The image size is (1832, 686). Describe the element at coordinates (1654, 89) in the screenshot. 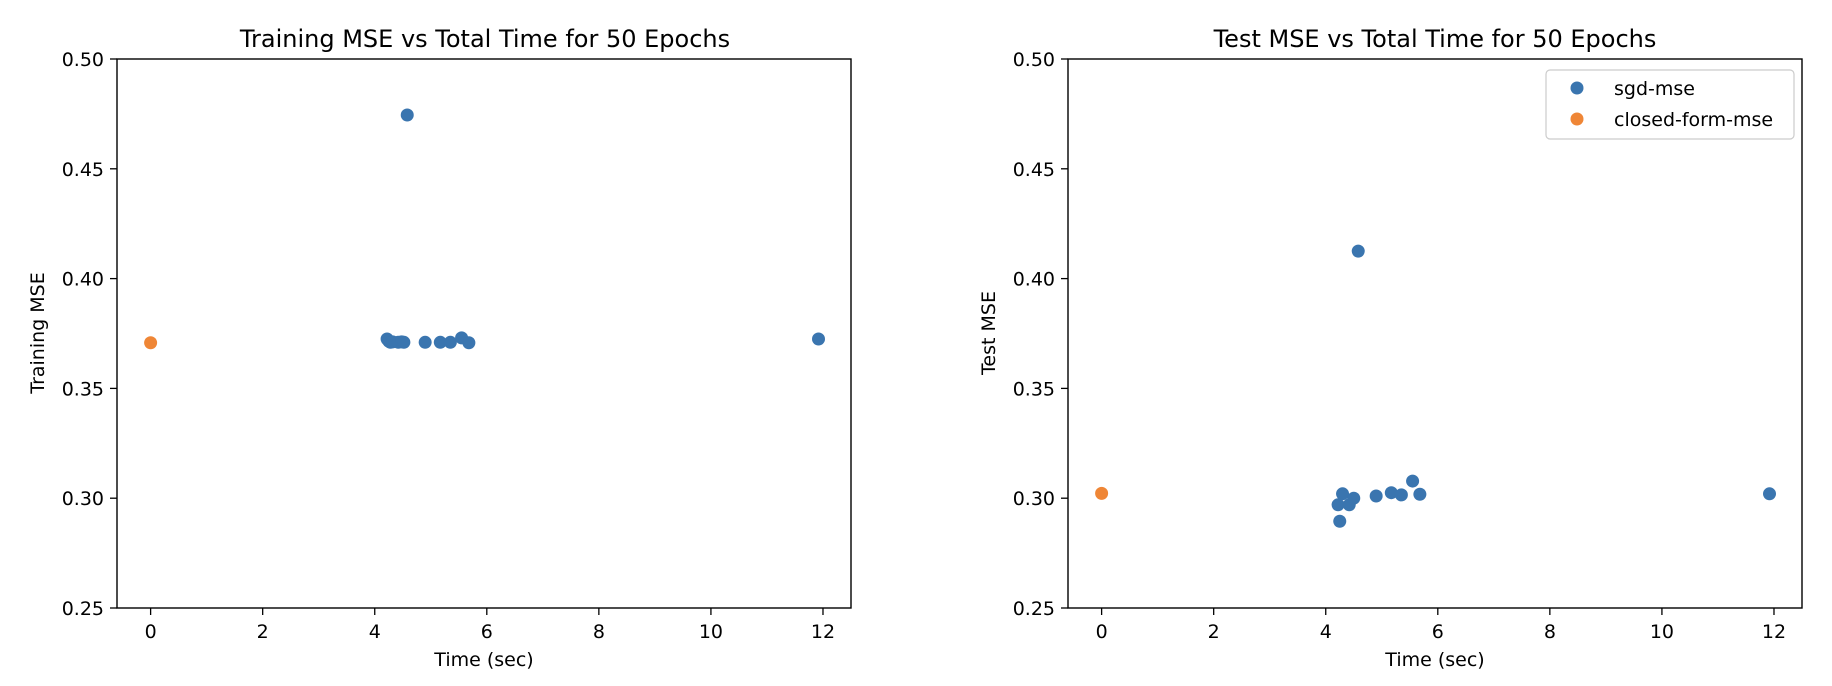

I see `legend-label-sgd-mse: sgd-mse` at that location.